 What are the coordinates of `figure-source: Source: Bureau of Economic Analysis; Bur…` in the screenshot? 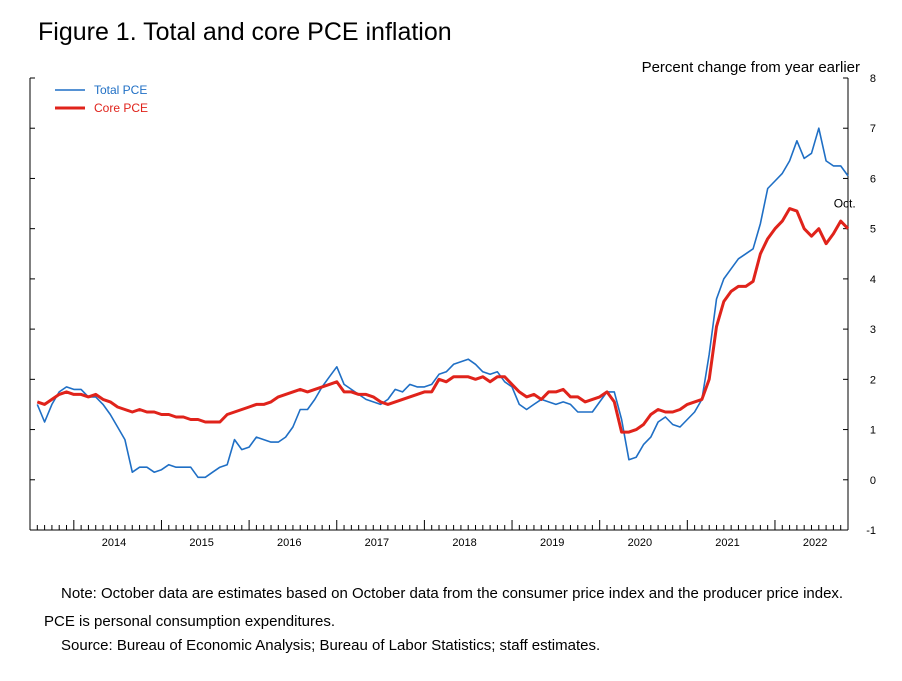 It's located at (331, 645).